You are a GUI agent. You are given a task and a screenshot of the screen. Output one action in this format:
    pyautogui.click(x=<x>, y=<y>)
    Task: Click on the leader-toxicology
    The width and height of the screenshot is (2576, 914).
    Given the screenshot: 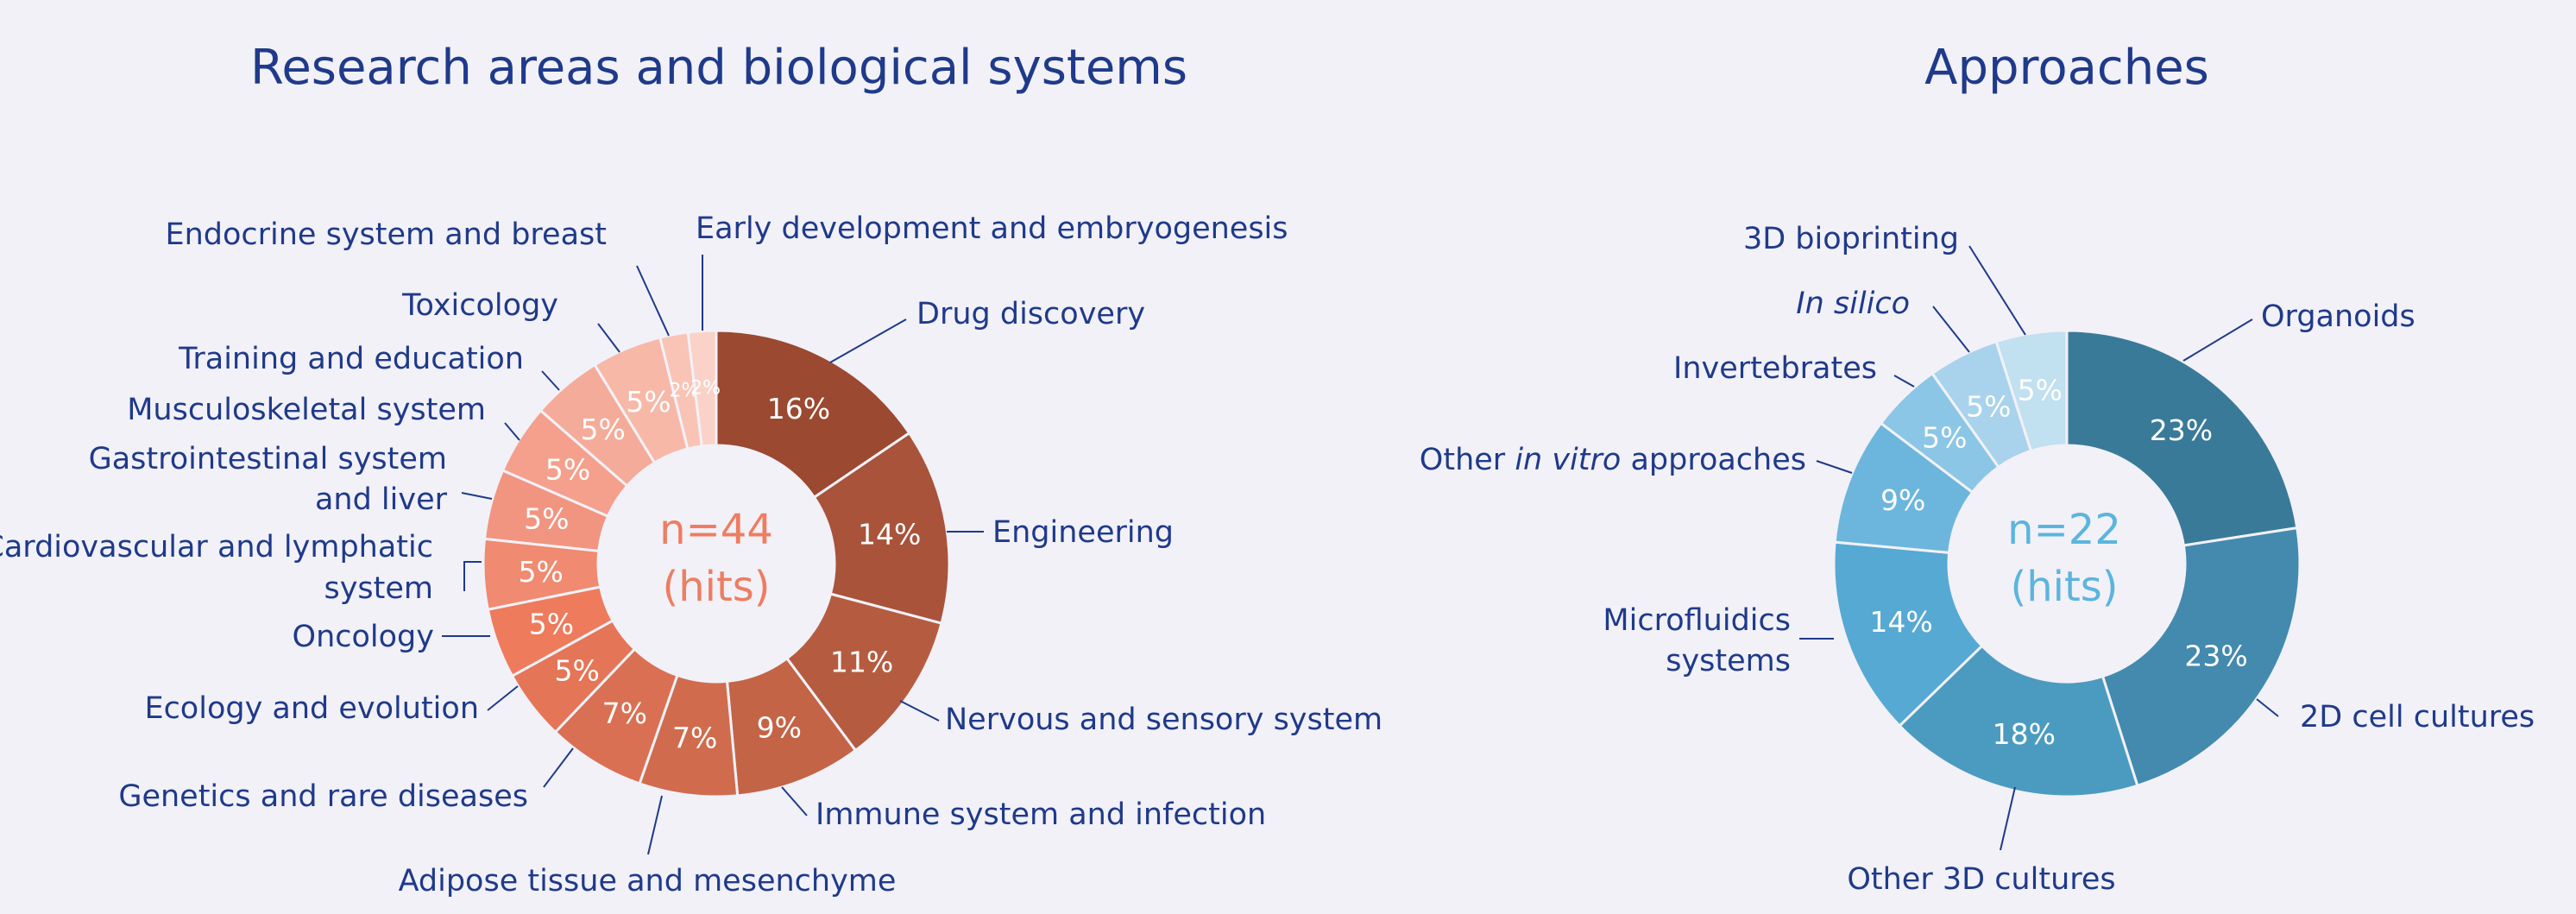 What is the action you would take?
    pyautogui.click(x=608, y=338)
    